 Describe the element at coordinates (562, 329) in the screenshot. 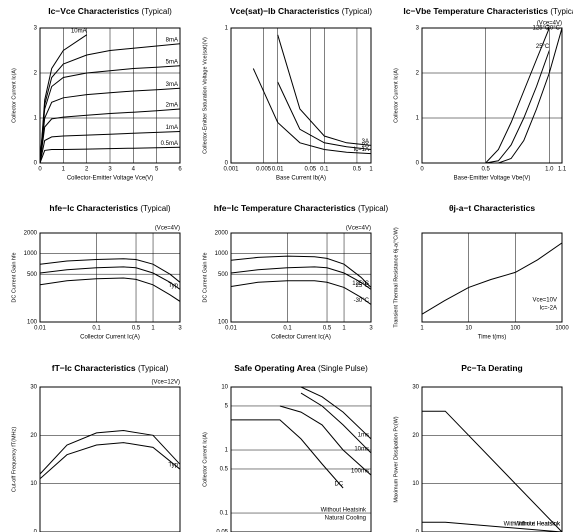

I see `x-tick-label: 1000` at that location.